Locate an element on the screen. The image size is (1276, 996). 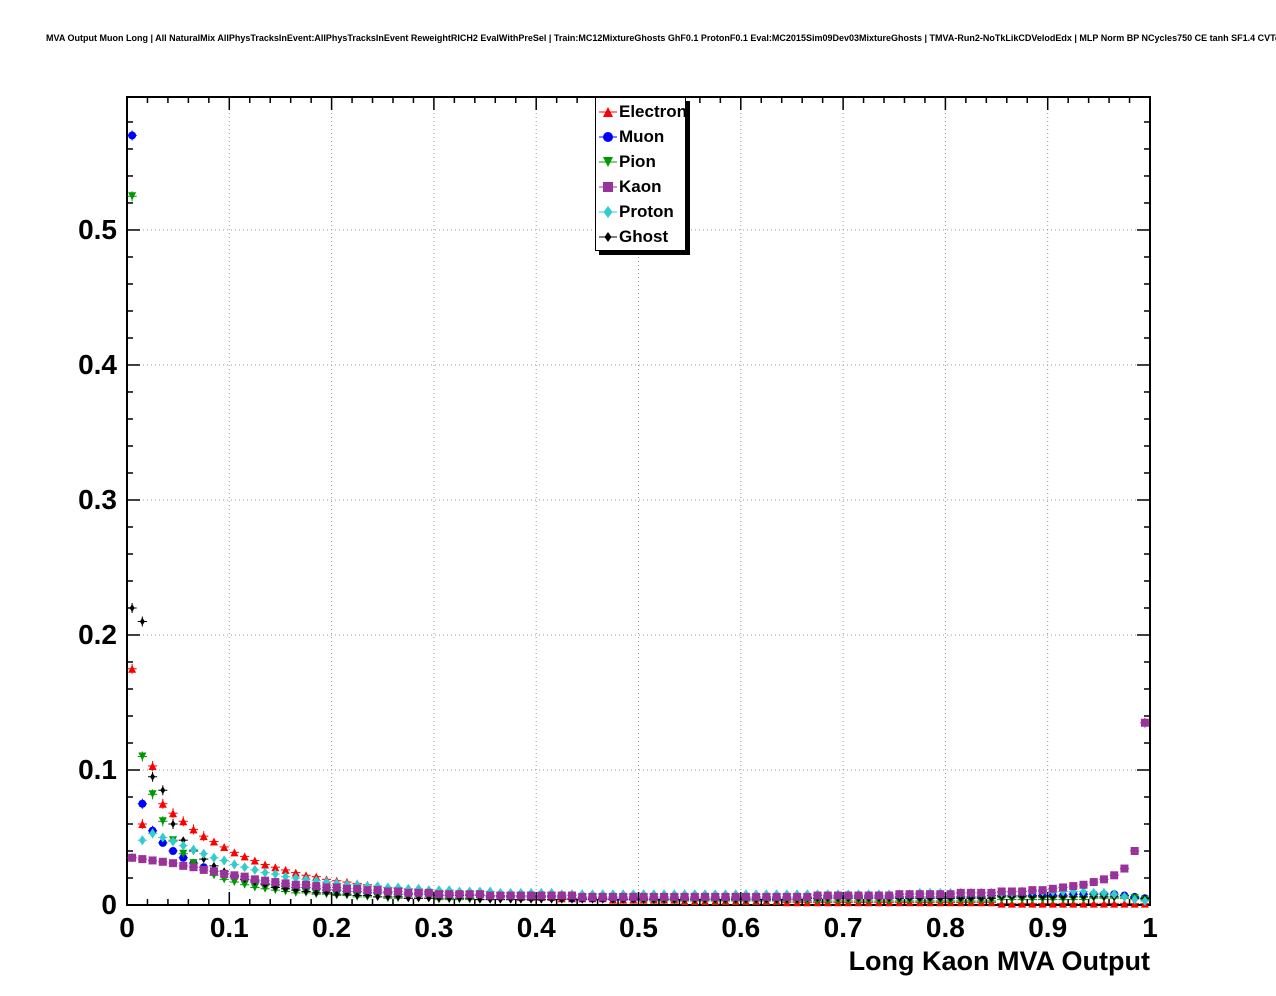
legend-entry-electron: Electron is located at coordinates (642, 111).